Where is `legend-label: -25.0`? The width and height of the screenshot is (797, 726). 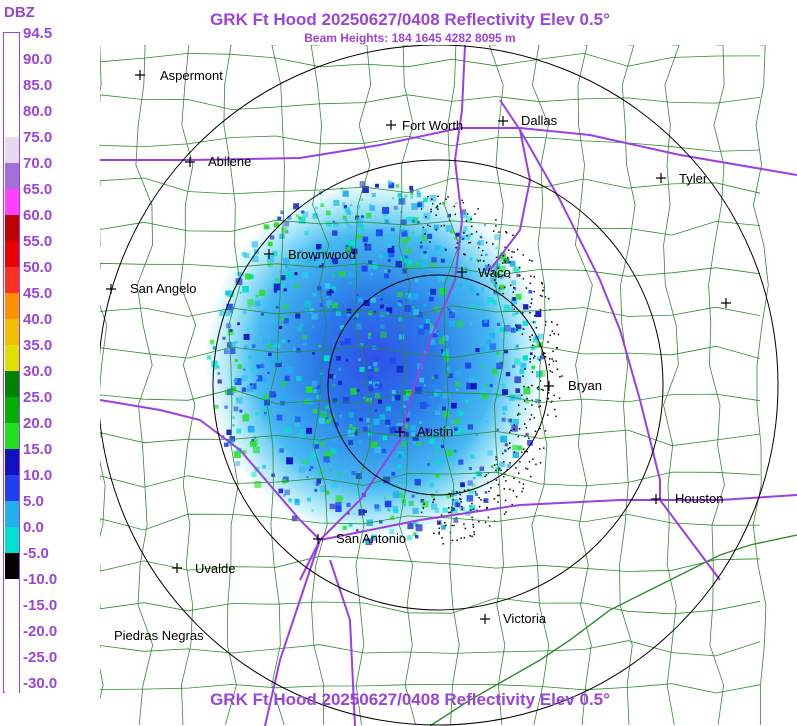 legend-label: -25.0 is located at coordinates (40, 657).